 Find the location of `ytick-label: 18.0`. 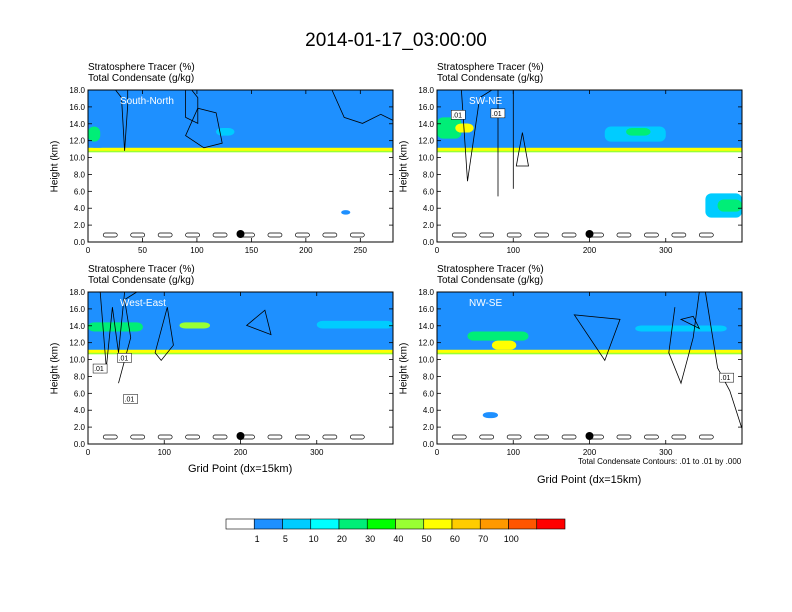

ytick-label: 18.0 is located at coordinates (426, 90).